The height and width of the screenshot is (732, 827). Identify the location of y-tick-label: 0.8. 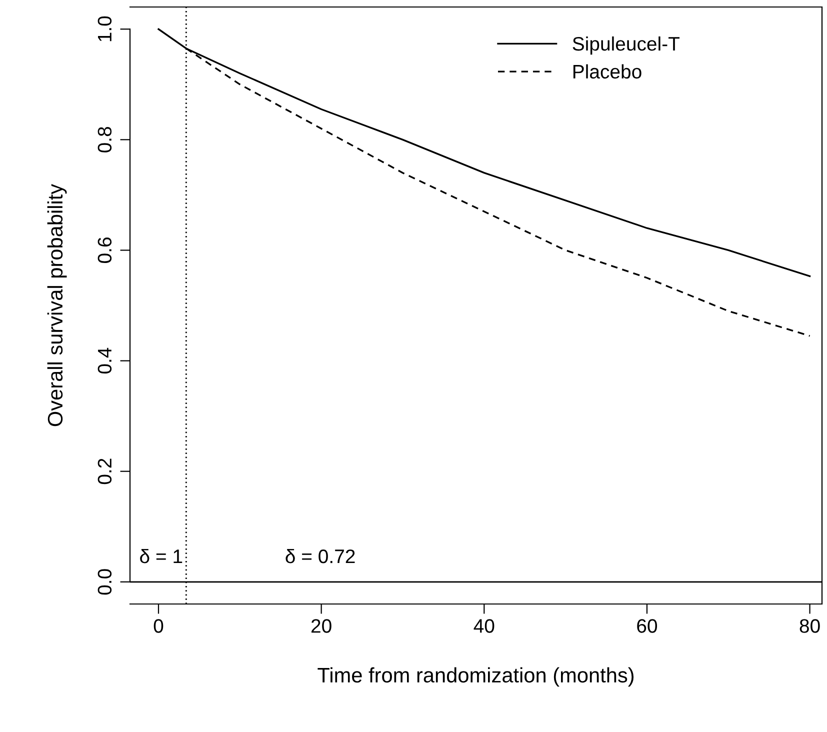
(105, 139).